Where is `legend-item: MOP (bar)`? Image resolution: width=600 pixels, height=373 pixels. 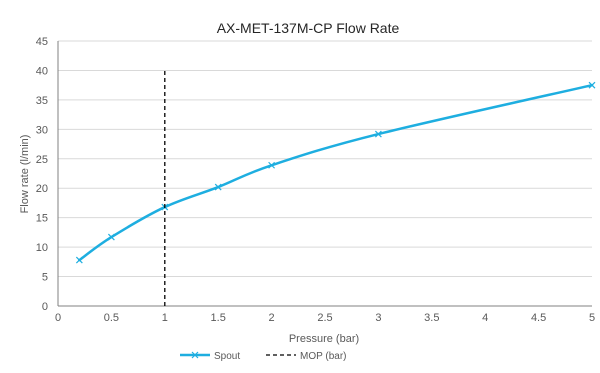
legend-item: MOP (bar) is located at coordinates (306, 356).